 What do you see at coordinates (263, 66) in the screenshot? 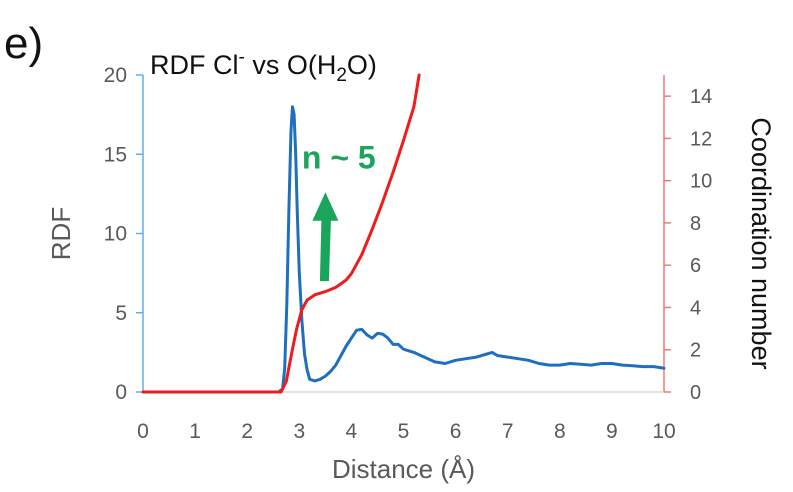
I see `chart-title: RDF Cl- vs O(H2O)` at bounding box center [263, 66].